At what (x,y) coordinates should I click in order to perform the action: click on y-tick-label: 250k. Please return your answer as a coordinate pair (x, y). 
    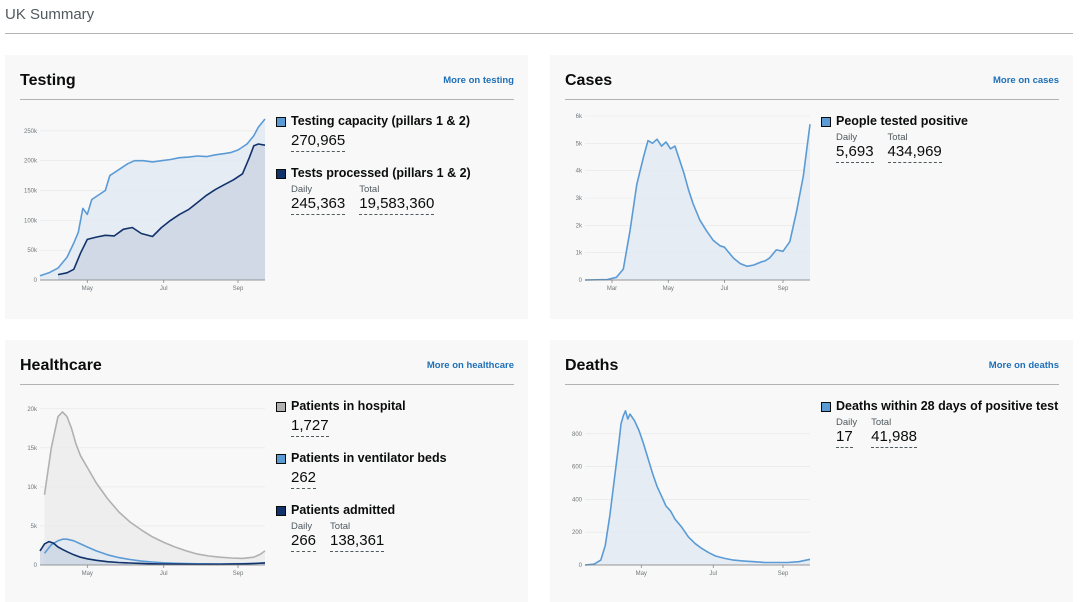
    Looking at the image, I should click on (31, 132).